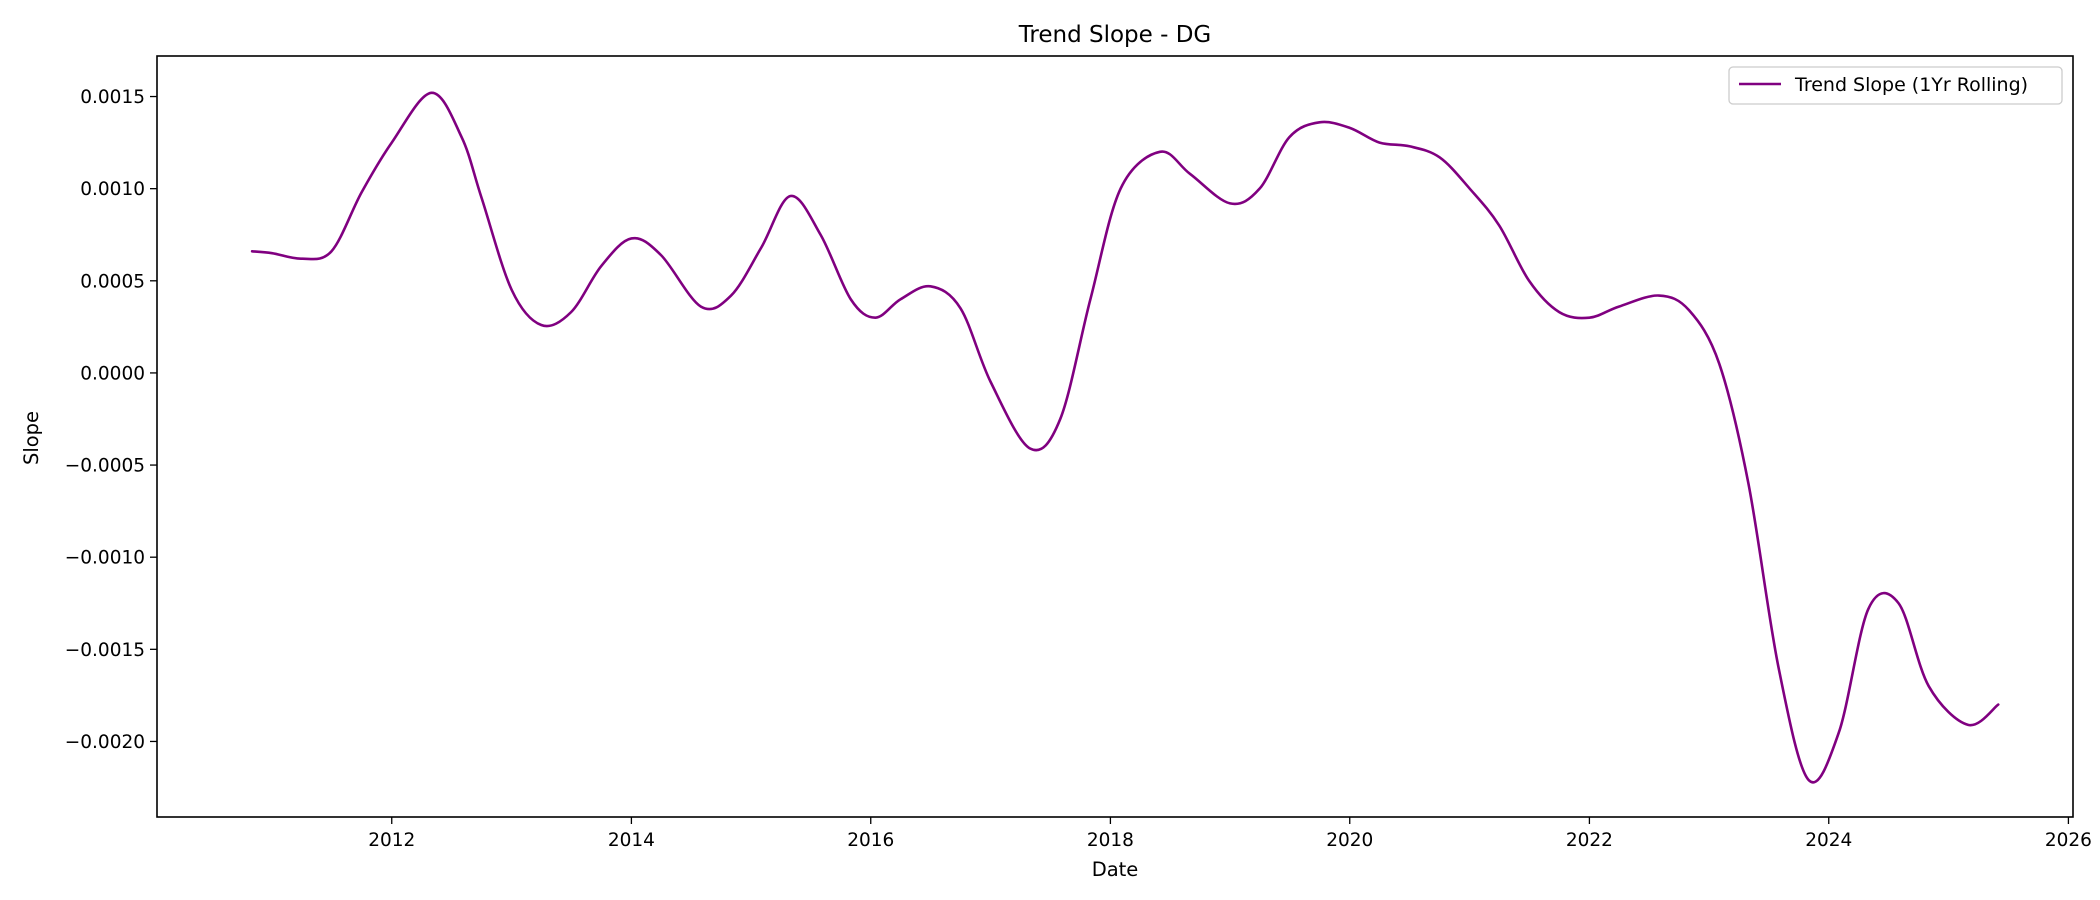  Describe the element at coordinates (631, 840) in the screenshot. I see `x-tick-label: 2014` at that location.